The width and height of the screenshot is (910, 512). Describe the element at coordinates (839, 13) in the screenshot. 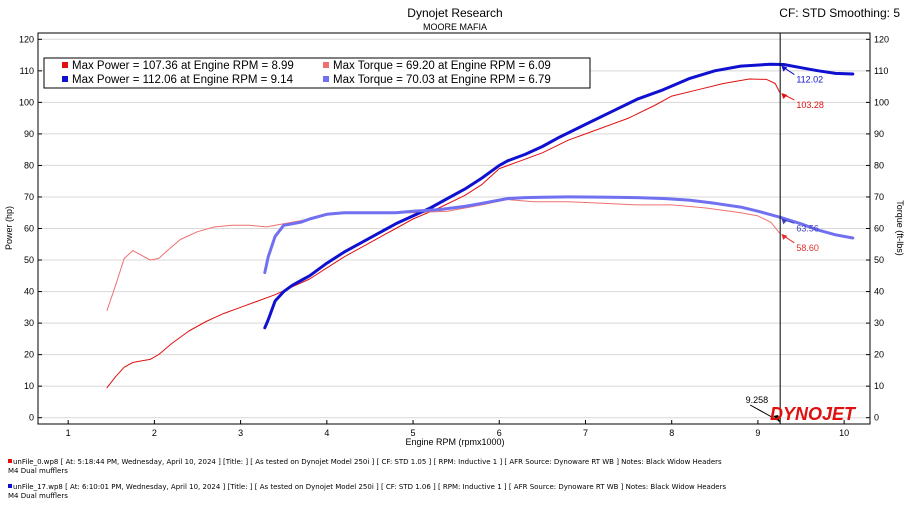

I see `correction-label: CF: STD Smoothing: 5` at that location.